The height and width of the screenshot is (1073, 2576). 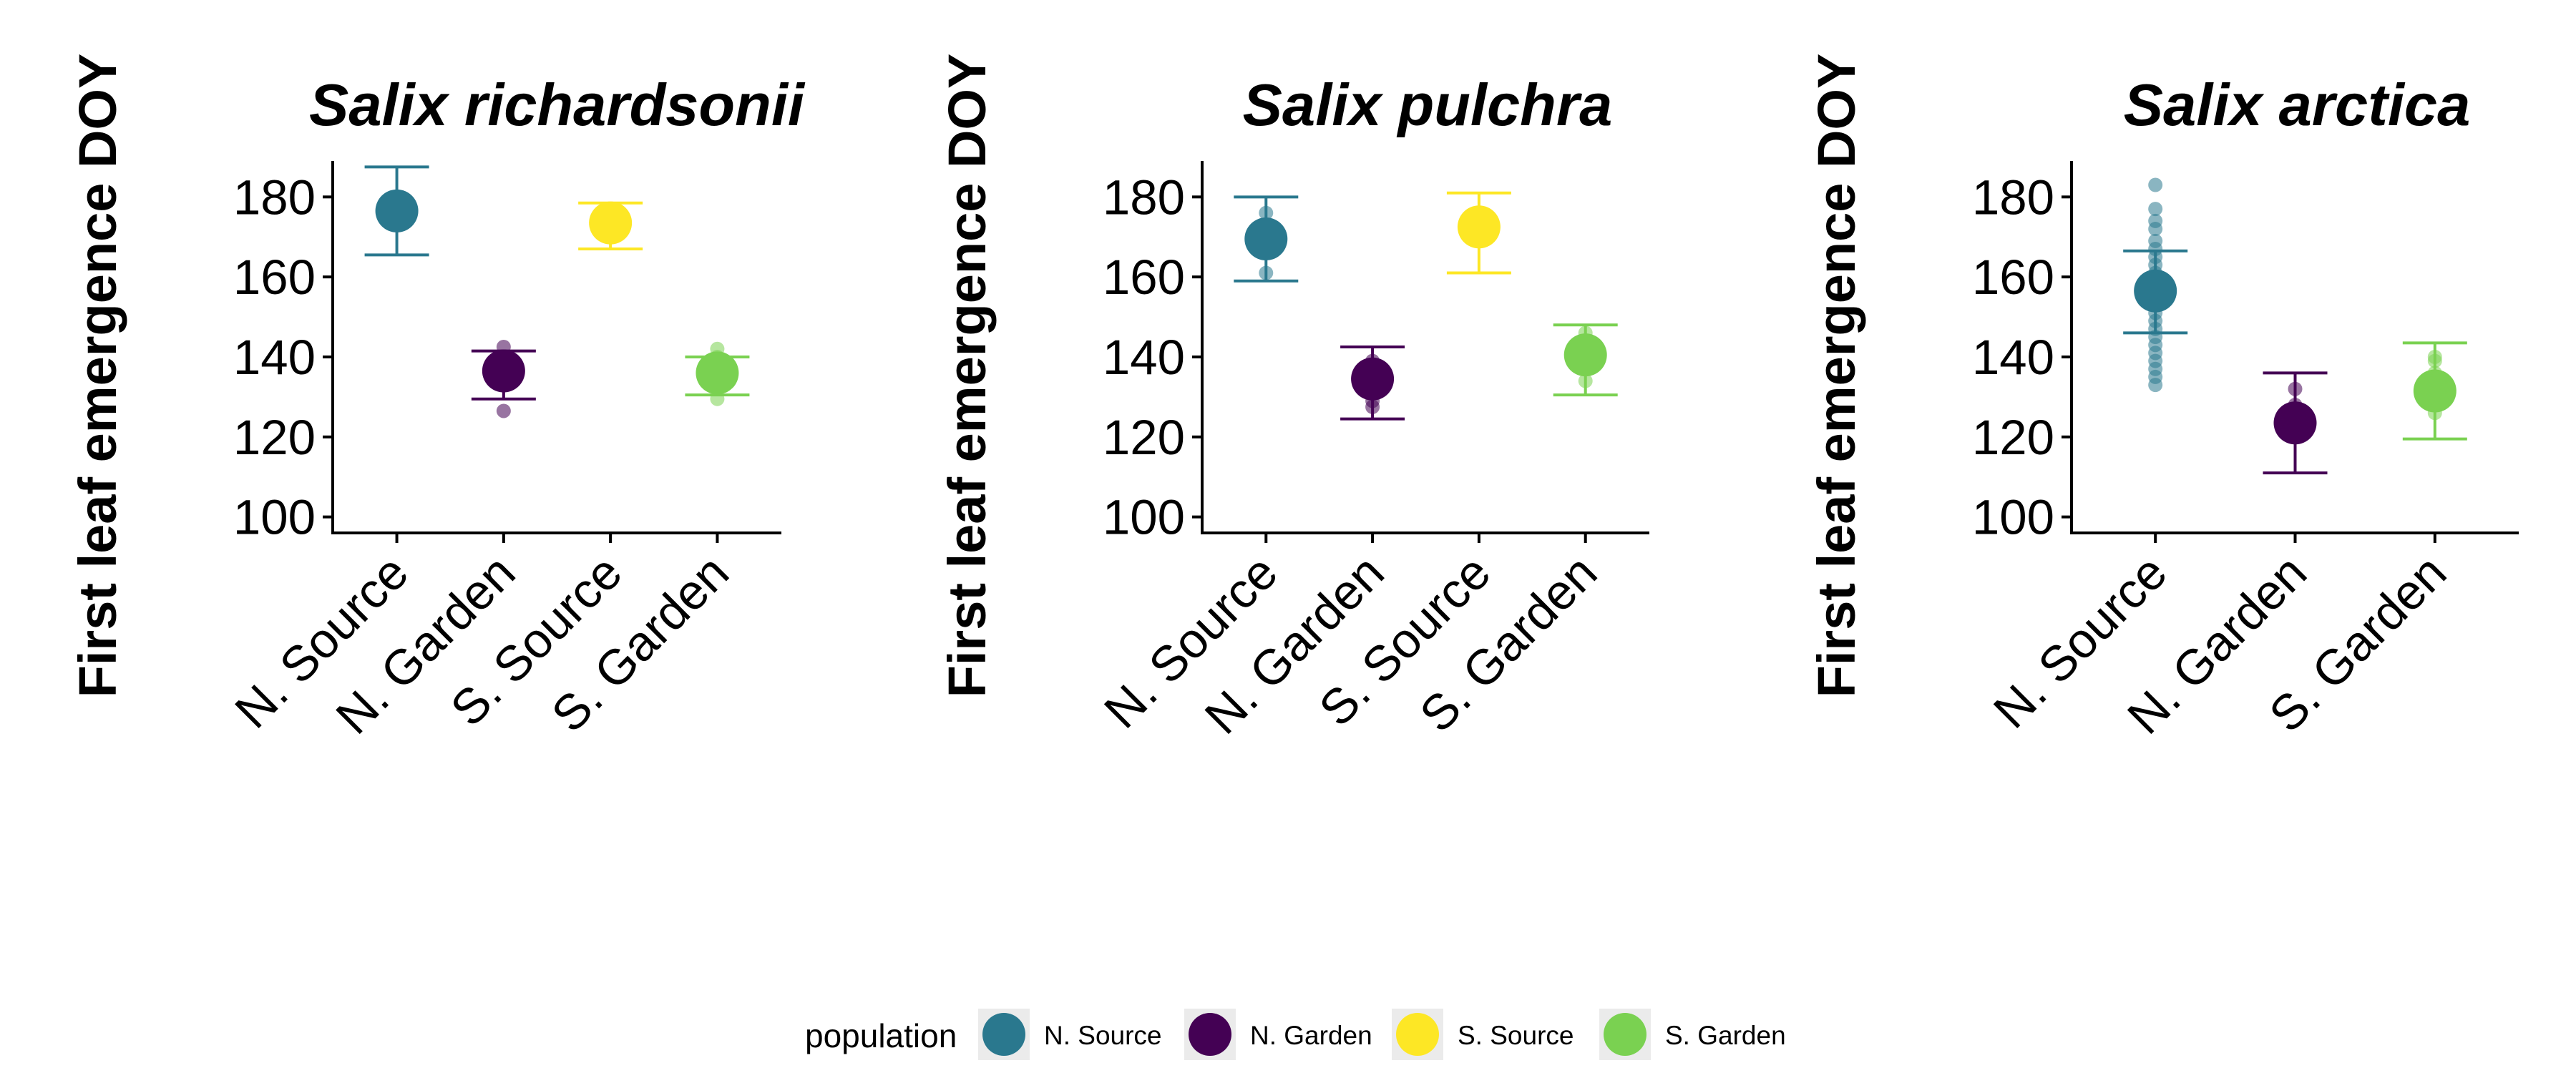 I want to click on legend-key-s-source, so click(x=1417, y=1034).